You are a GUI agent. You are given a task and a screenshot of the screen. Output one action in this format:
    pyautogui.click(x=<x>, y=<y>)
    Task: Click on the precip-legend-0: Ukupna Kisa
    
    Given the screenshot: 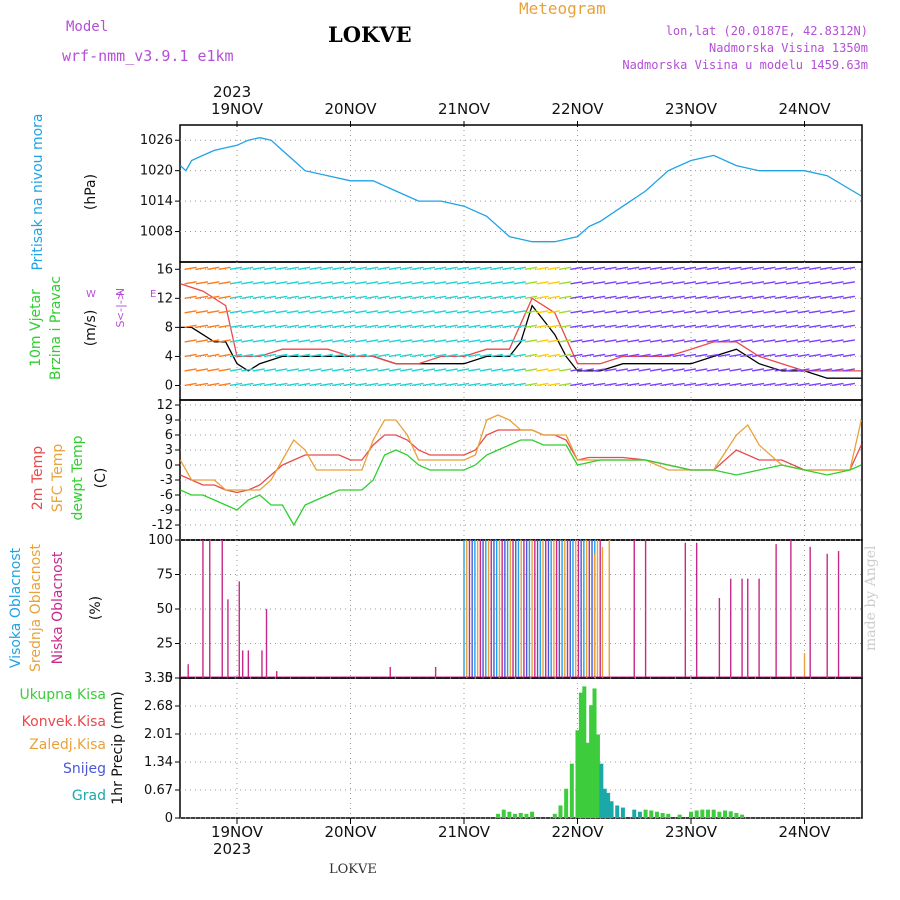 What is the action you would take?
    pyautogui.click(x=62, y=695)
    